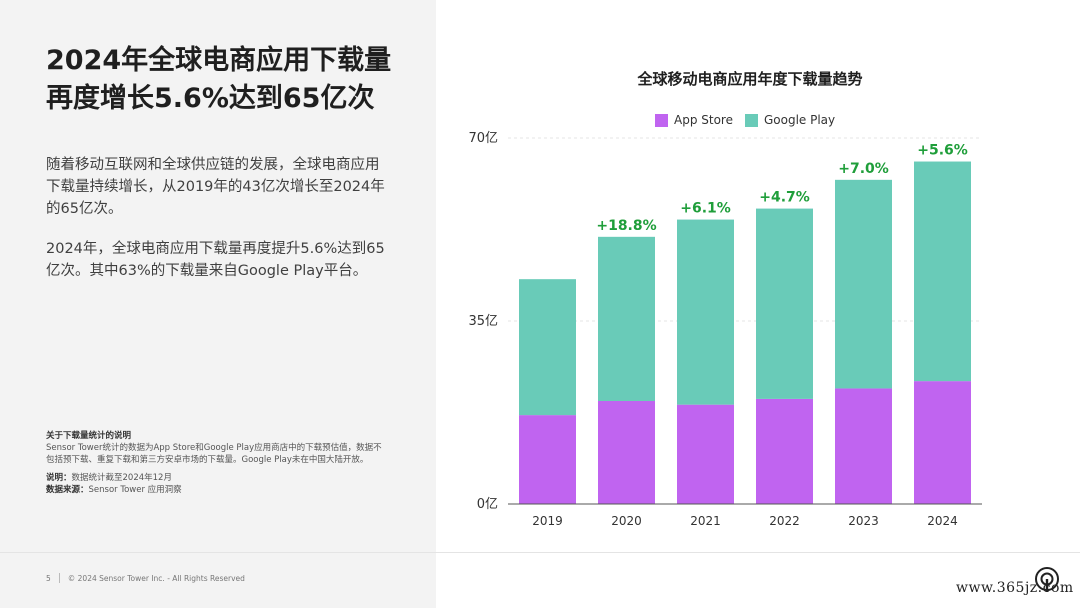 This screenshot has width=1080, height=608. What do you see at coordinates (626, 318) in the screenshot?
I see `bar-google-play-2020` at bounding box center [626, 318].